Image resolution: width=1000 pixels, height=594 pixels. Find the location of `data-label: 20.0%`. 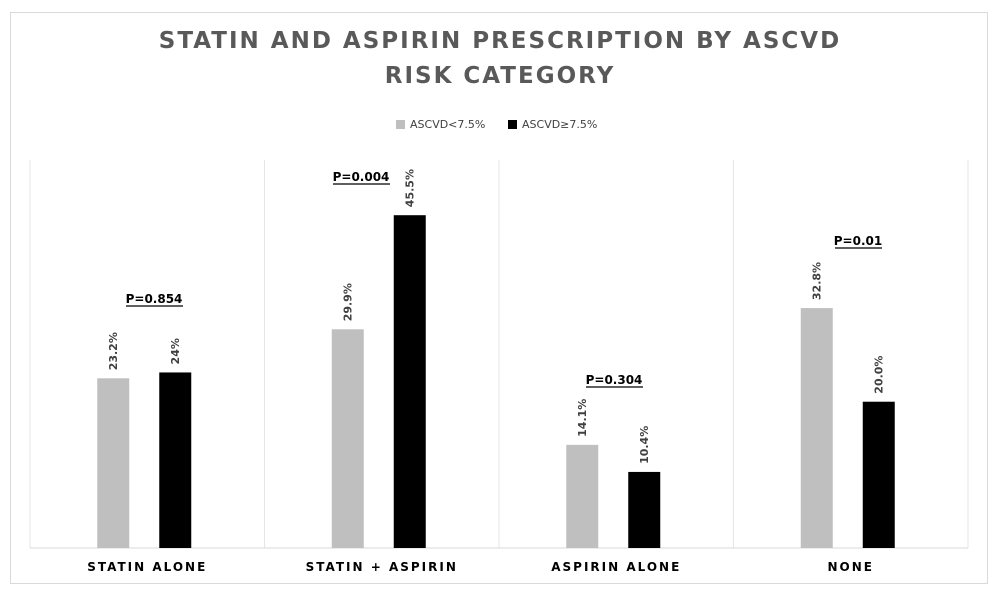

data-label: 20.0% is located at coordinates (879, 375).